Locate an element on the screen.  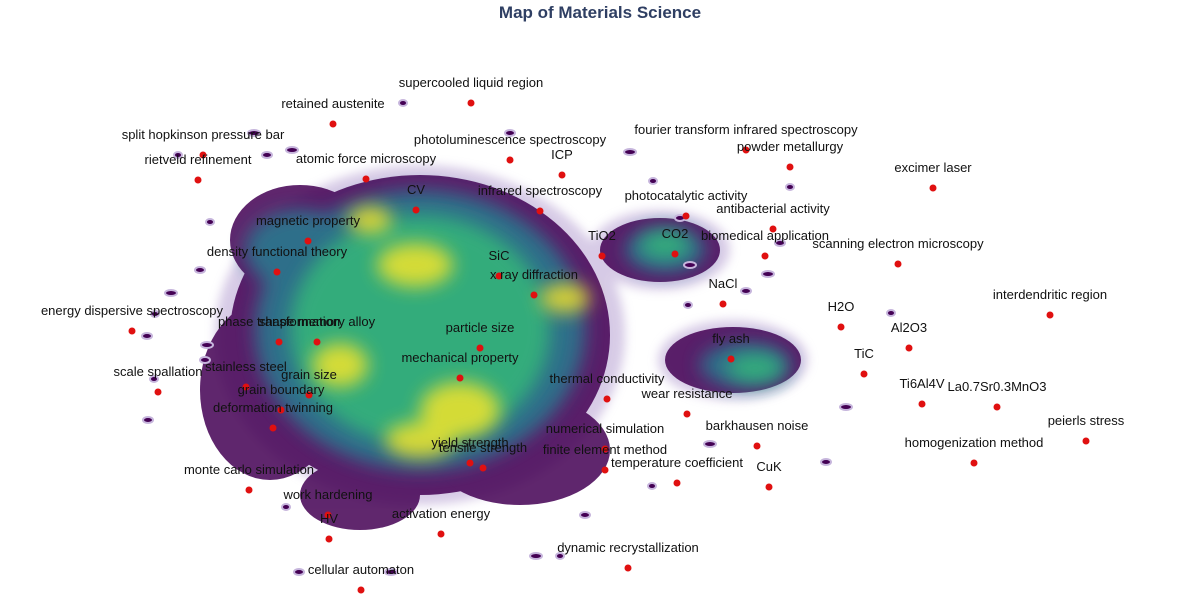
term-label: Ti6Al4V is located at coordinates (921, 383).